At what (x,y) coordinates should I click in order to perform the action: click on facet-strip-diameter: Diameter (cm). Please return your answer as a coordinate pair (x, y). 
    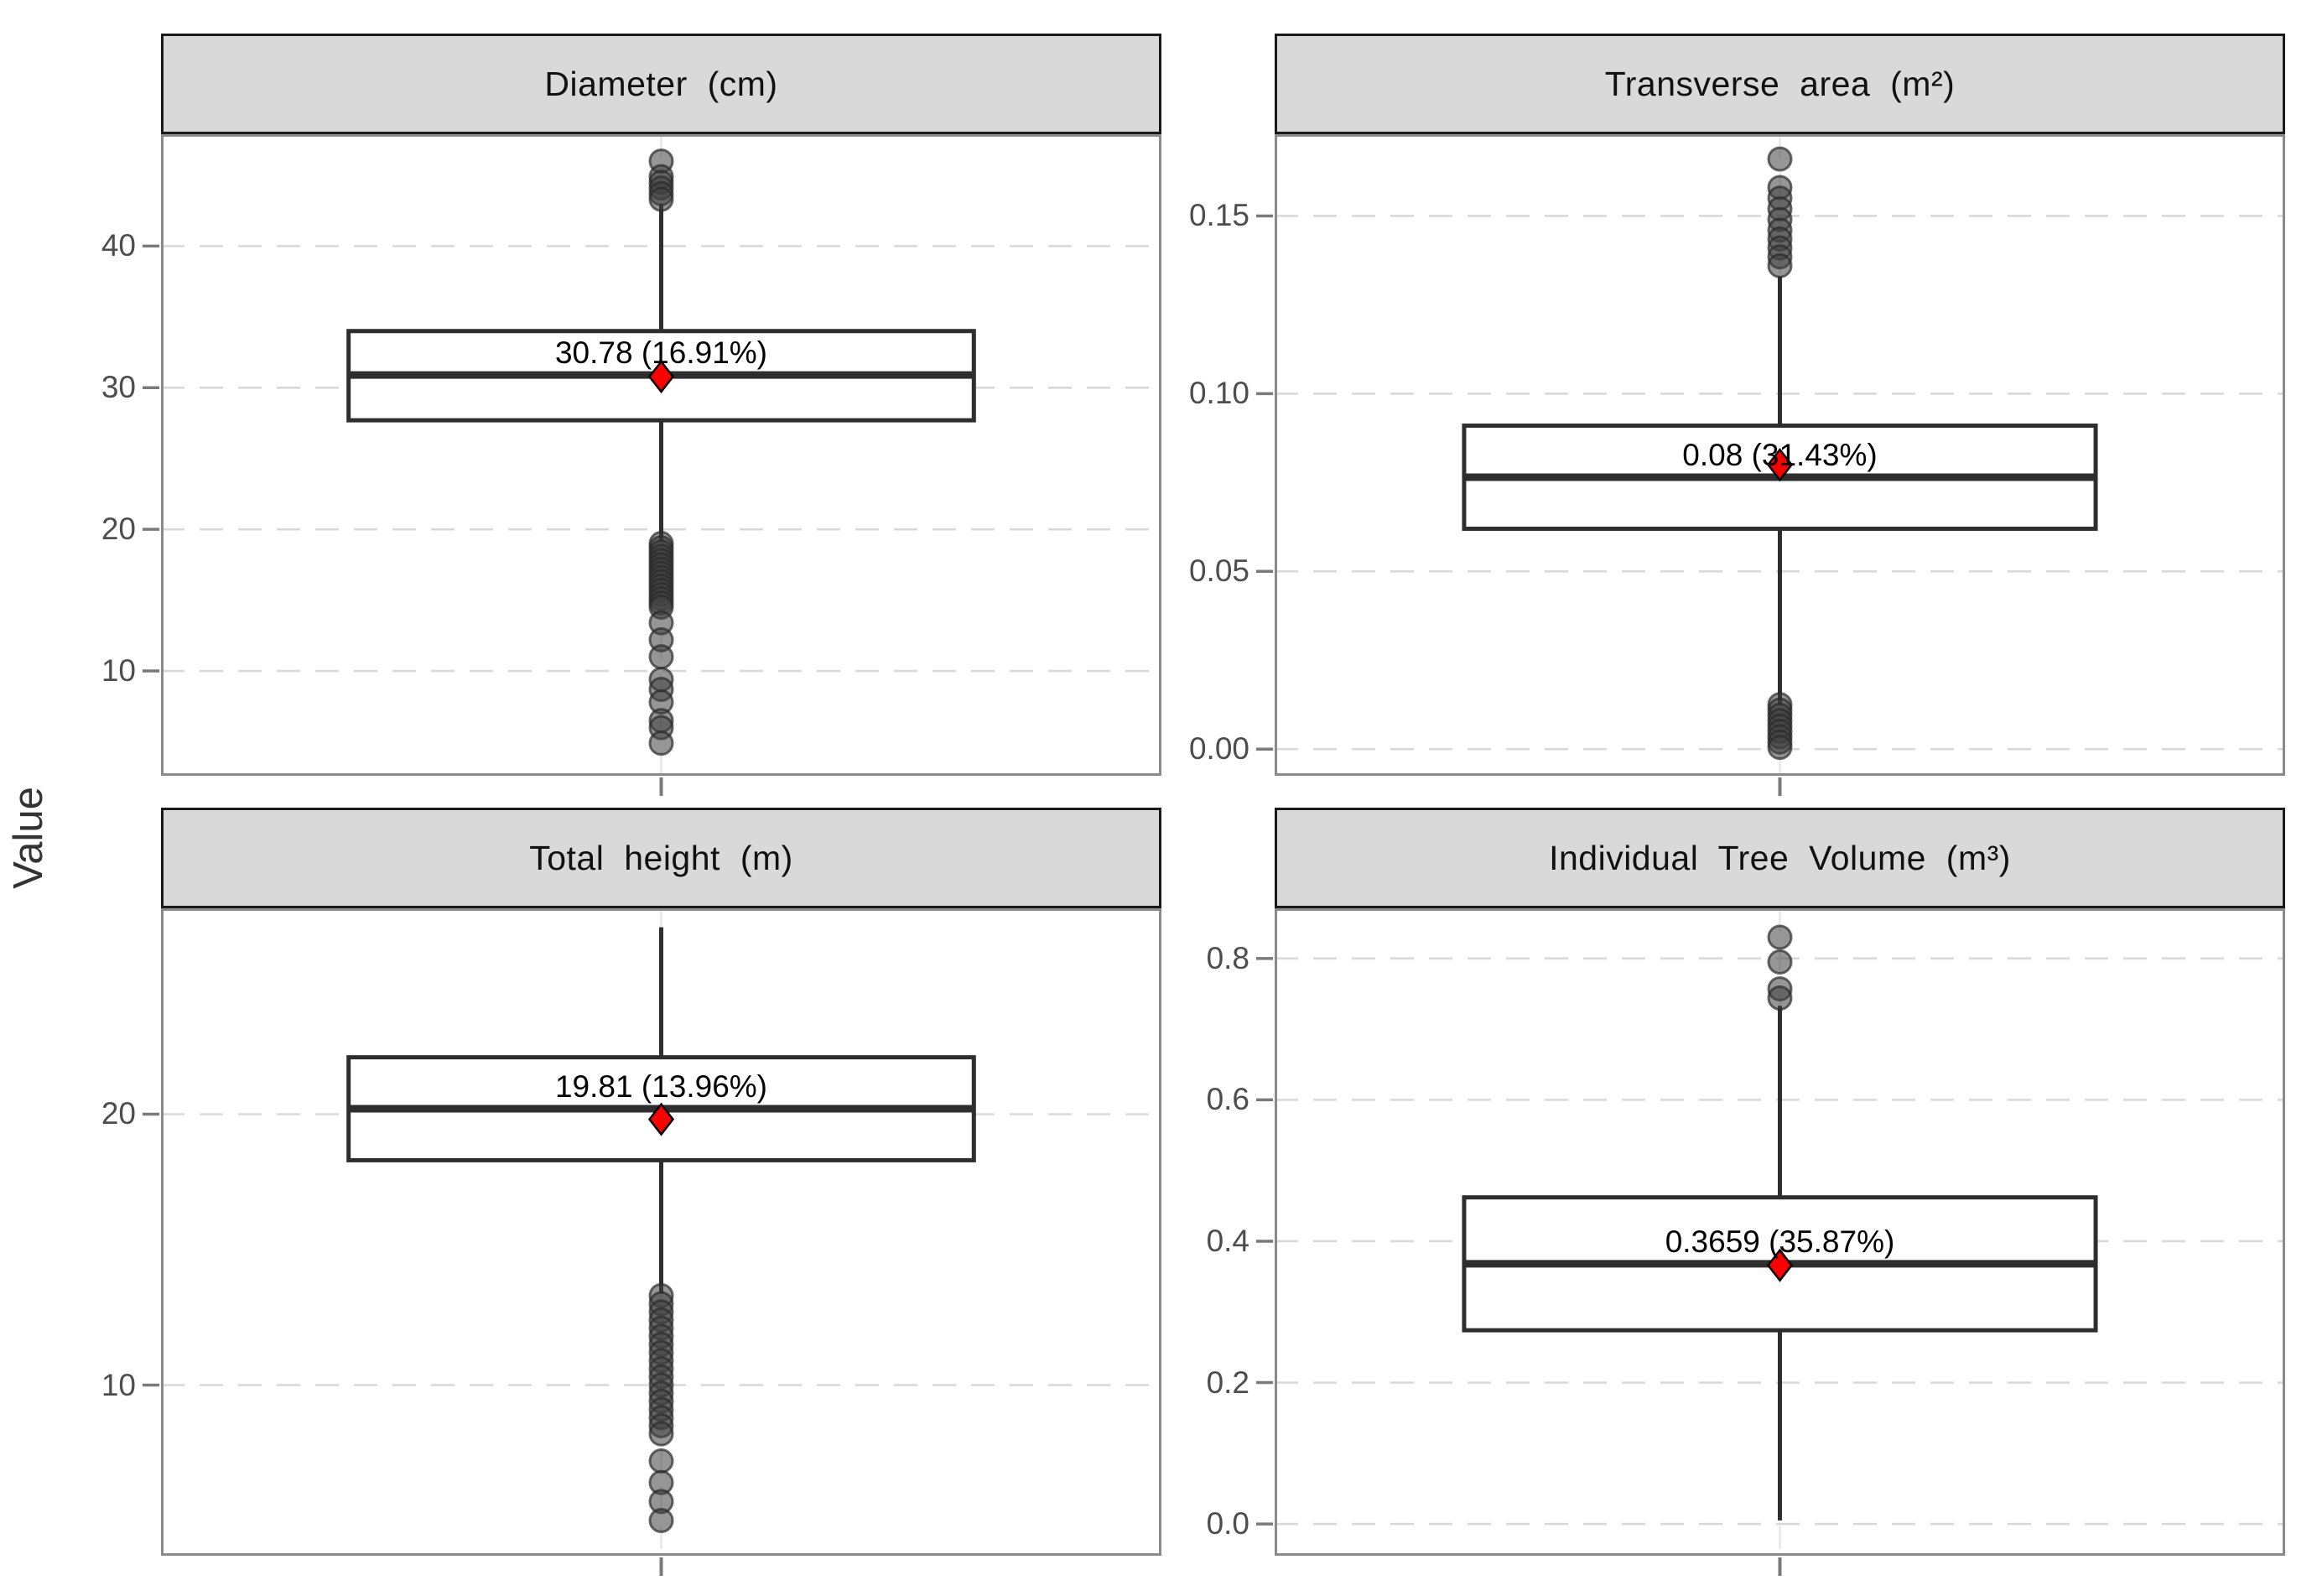
    Looking at the image, I should click on (661, 84).